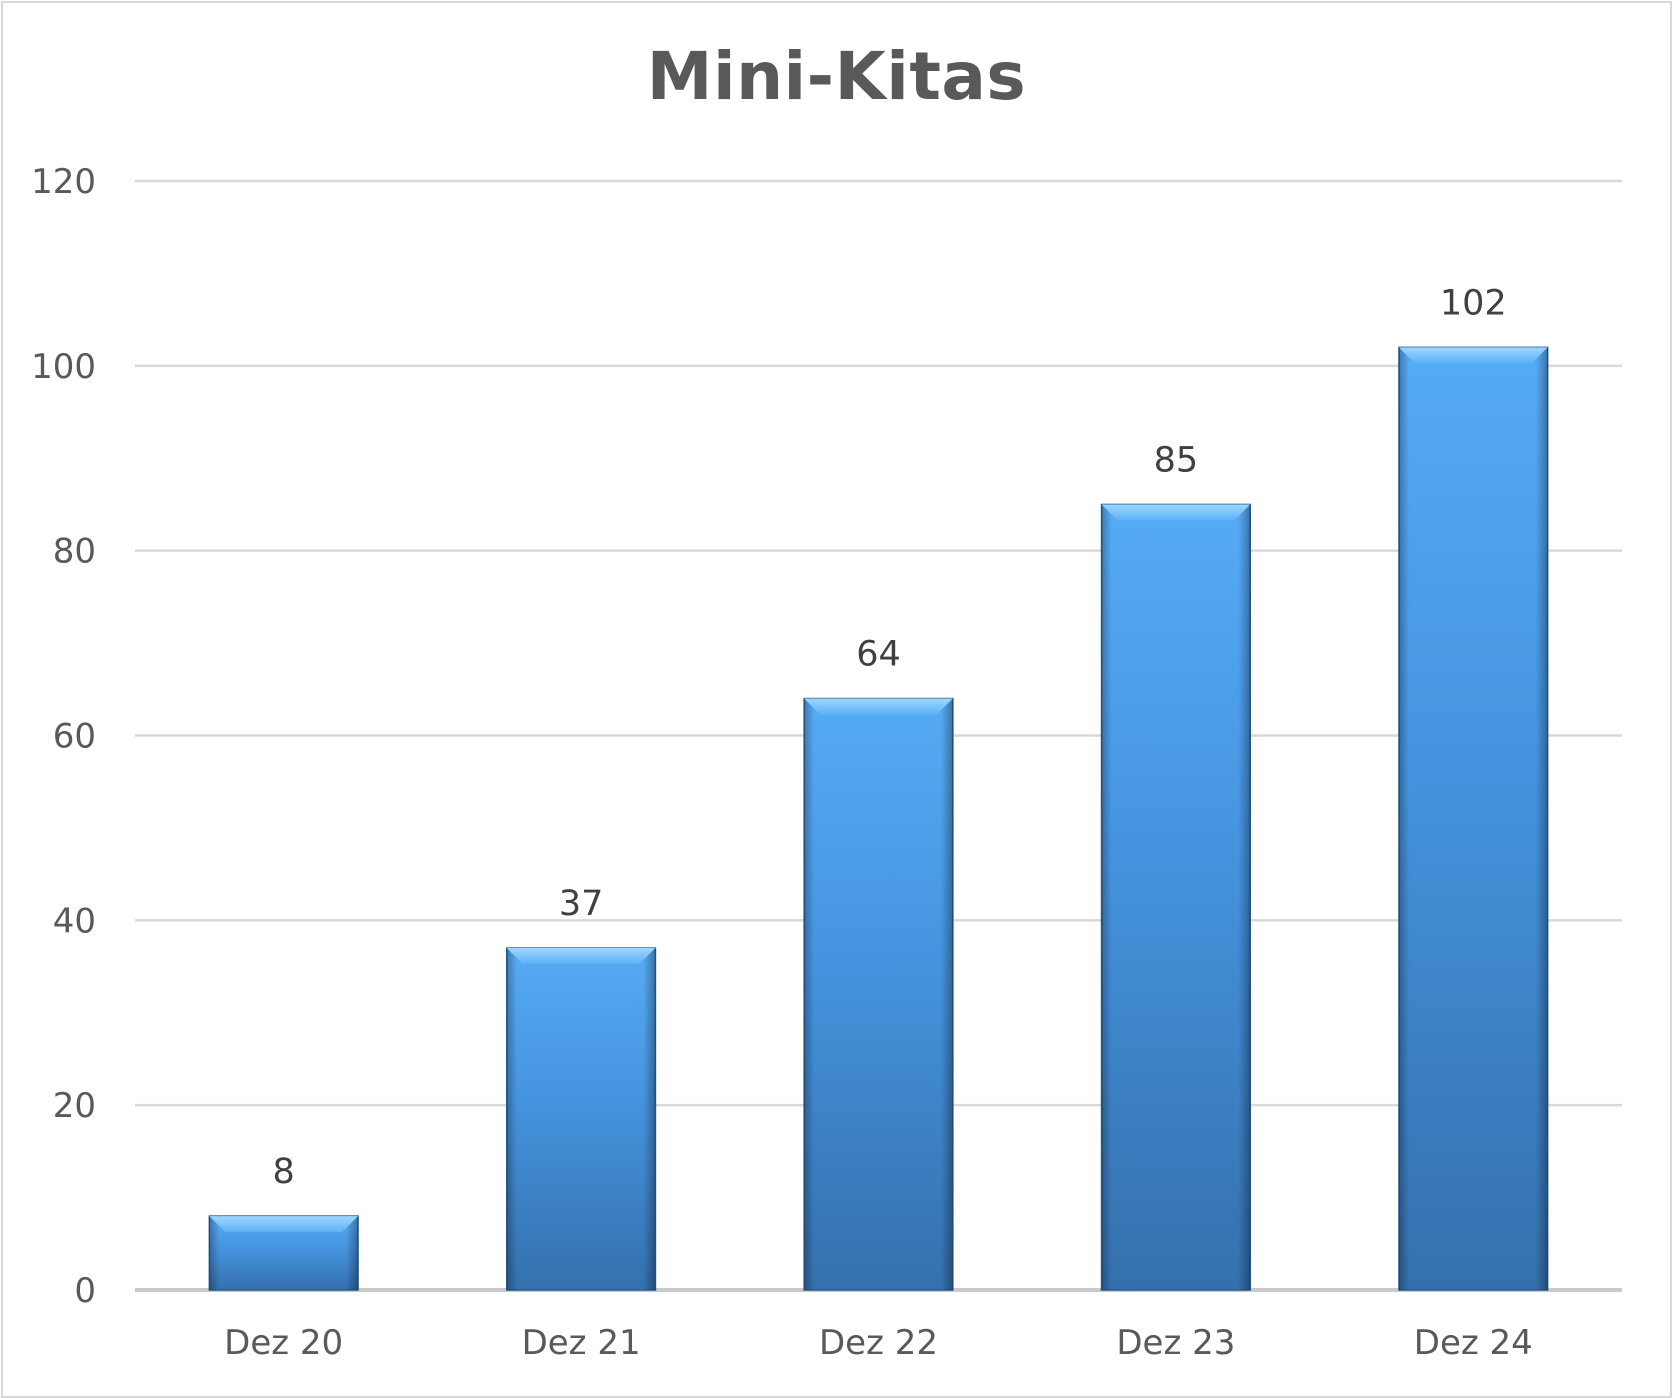 Image resolution: width=1673 pixels, height=1398 pixels. I want to click on x-tick-label: Dez 22, so click(878, 1343).